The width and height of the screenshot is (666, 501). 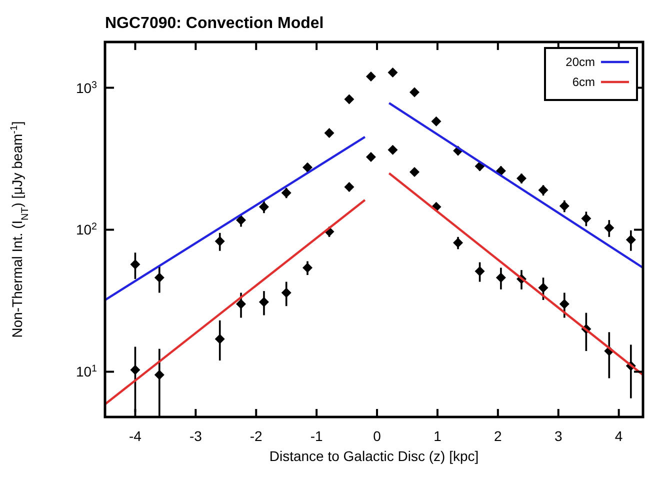 I want to click on y-tick-label: 10$^{2}$, so click(x=86, y=229).